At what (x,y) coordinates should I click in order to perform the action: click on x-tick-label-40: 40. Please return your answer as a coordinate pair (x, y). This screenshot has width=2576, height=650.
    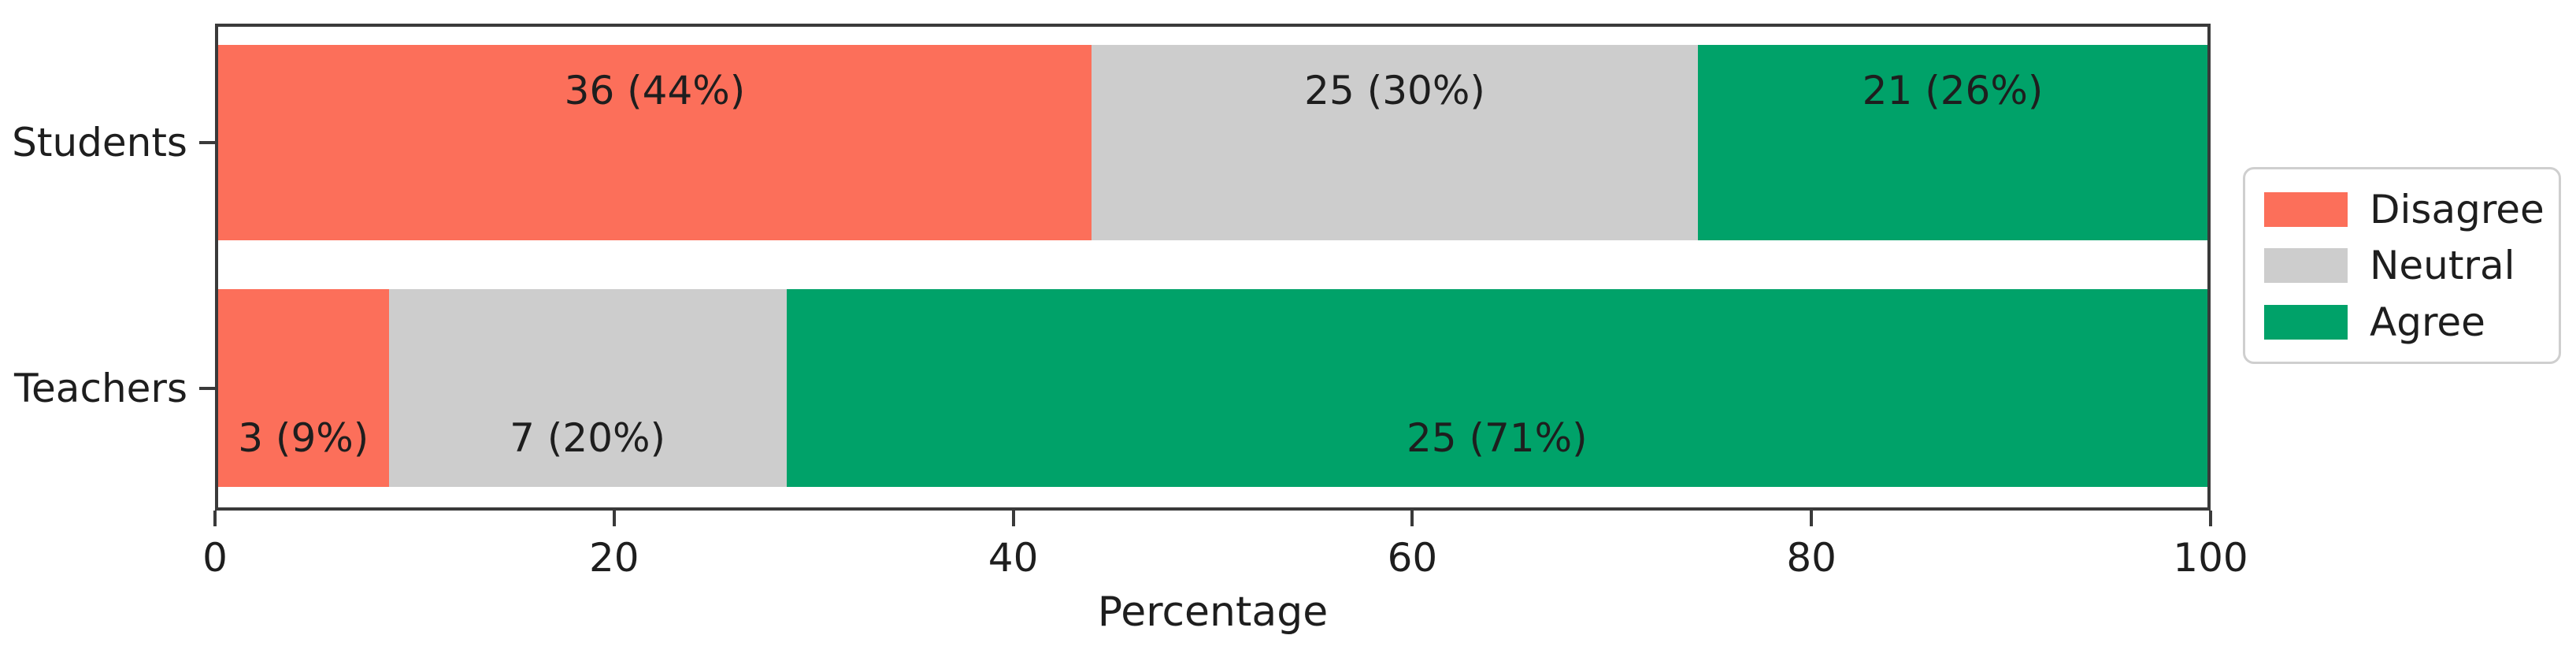
    Looking at the image, I should click on (1013, 558).